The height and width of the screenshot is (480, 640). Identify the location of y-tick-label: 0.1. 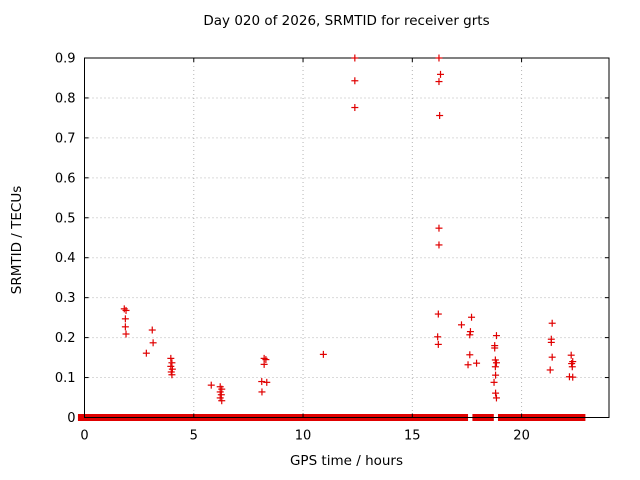
(65, 378).